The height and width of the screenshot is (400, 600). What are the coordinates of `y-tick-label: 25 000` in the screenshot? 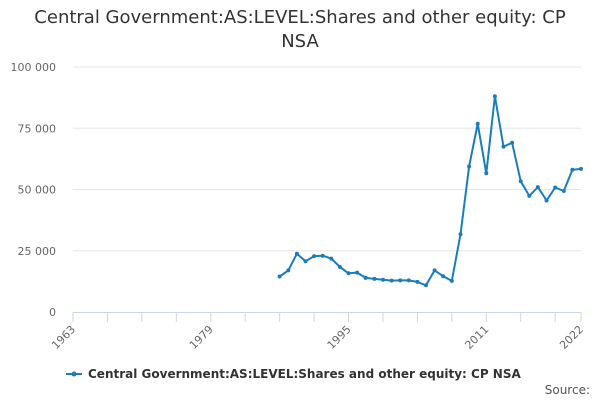 It's located at (37, 251).